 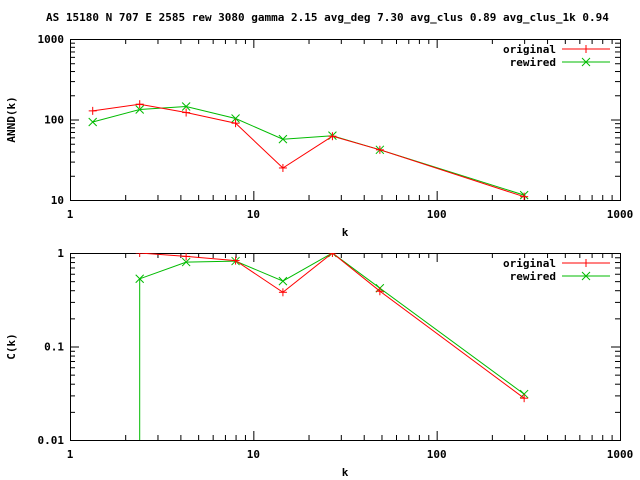 I want to click on annd-rewired-line, so click(x=308, y=150).